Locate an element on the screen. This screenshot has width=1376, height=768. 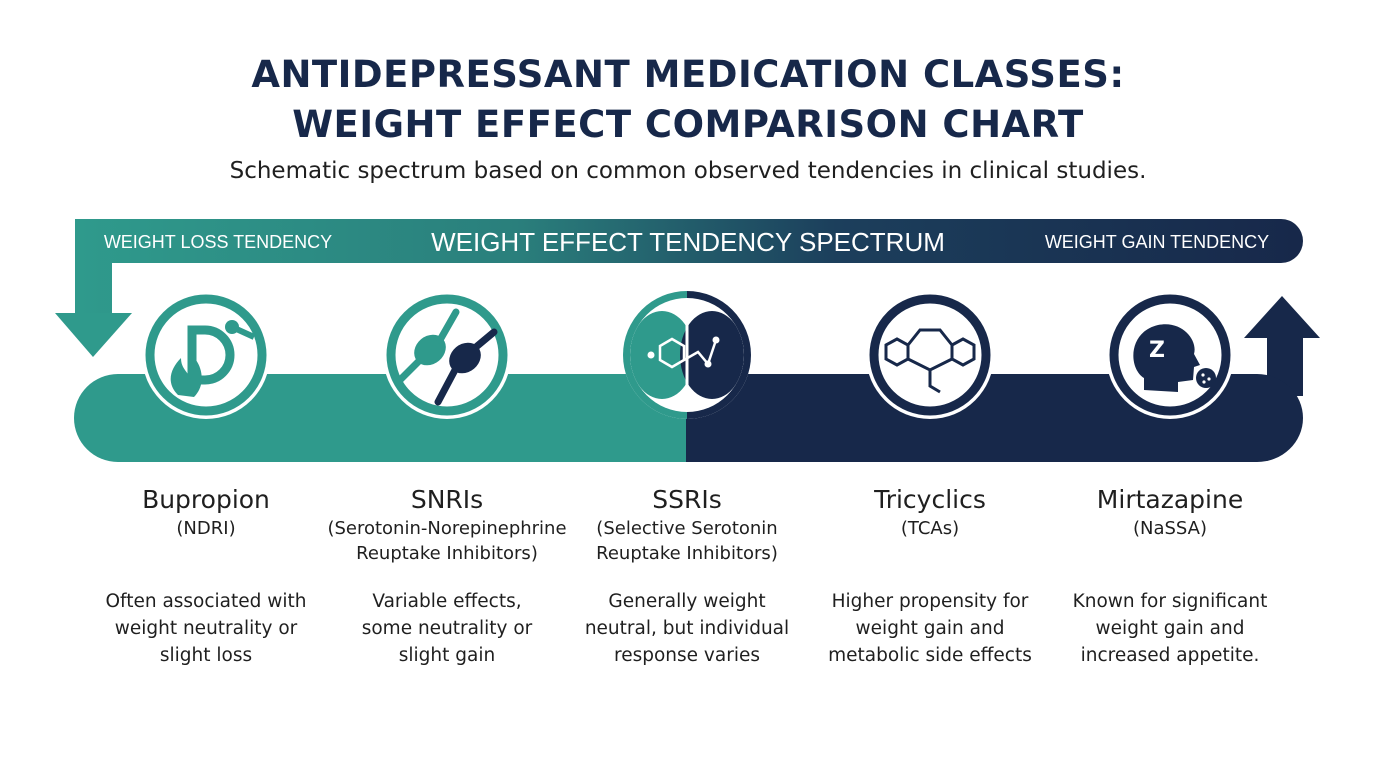
dual-receptor-icon is located at coordinates (447, 355).